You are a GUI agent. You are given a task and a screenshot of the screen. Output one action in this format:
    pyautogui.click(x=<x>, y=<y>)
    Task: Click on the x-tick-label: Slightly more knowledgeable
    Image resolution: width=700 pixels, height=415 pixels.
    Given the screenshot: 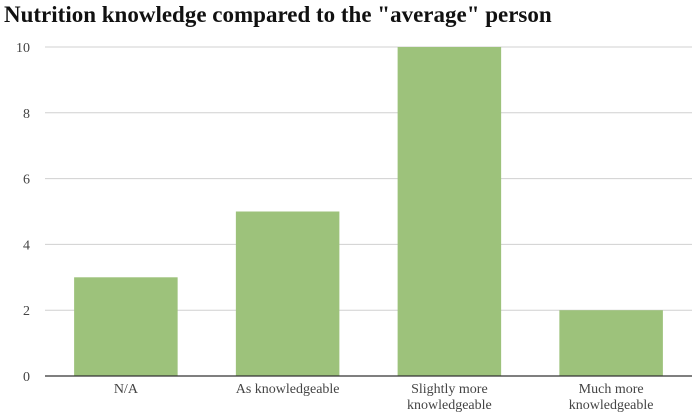 What is the action you would take?
    pyautogui.click(x=449, y=397)
    